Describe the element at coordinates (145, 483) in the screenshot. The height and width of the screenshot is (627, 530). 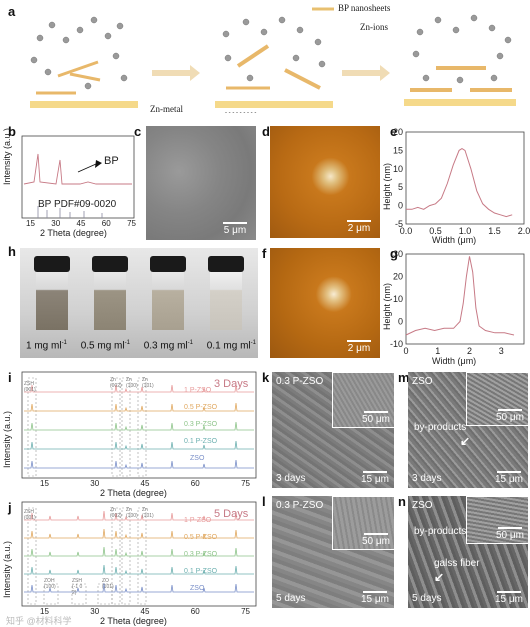
I see `panel-i-xticks: 15 30 45 60 75` at that location.